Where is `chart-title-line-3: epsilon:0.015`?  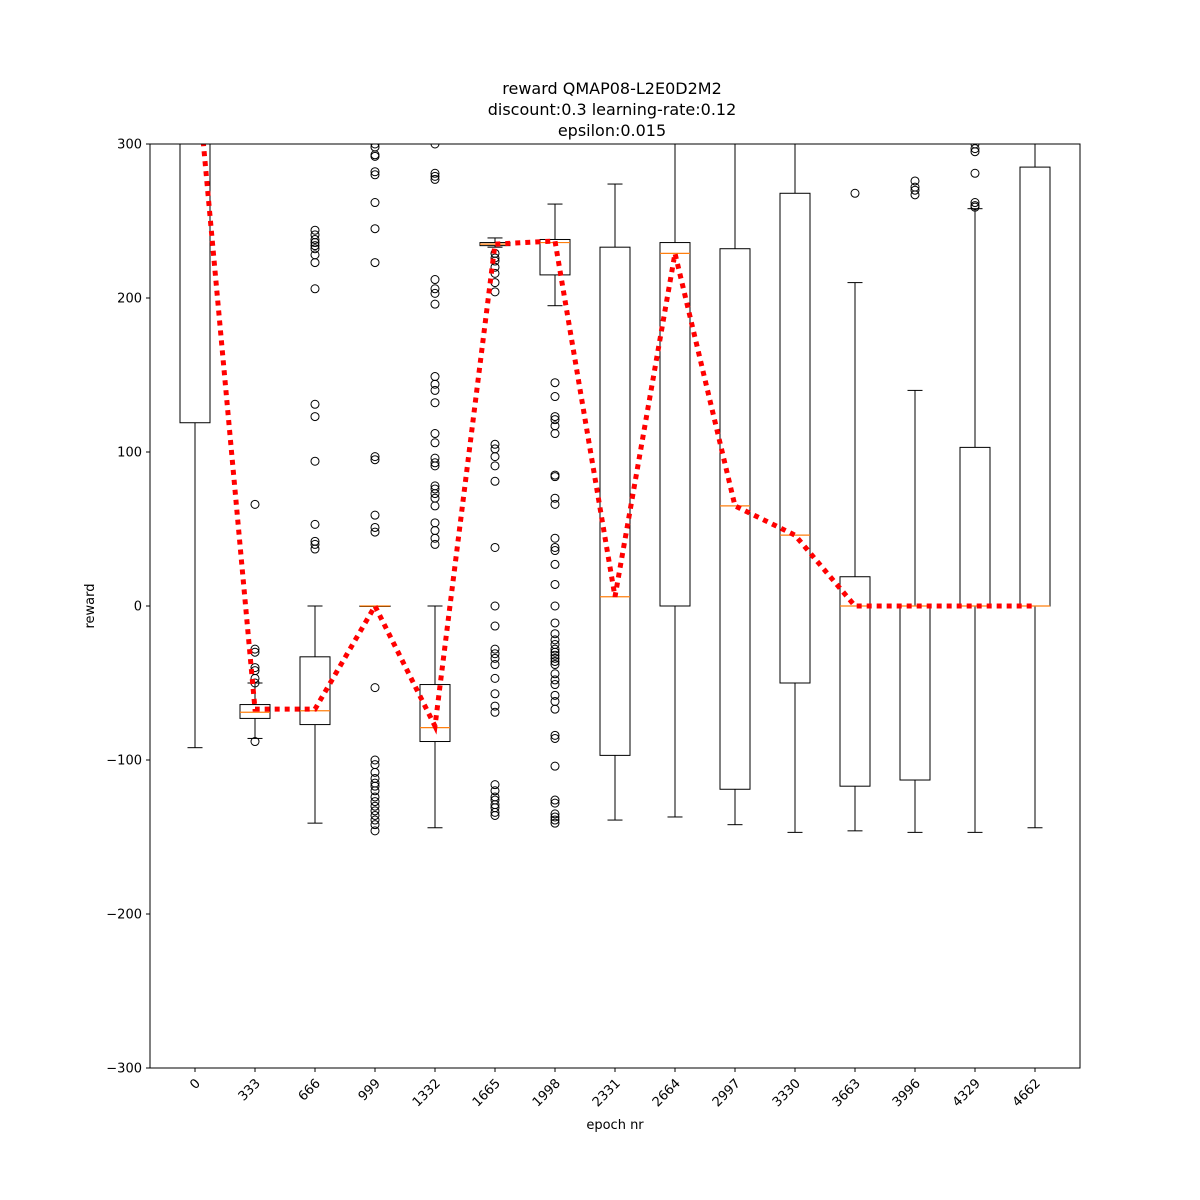
chart-title-line-3: epsilon:0.015 is located at coordinates (612, 130).